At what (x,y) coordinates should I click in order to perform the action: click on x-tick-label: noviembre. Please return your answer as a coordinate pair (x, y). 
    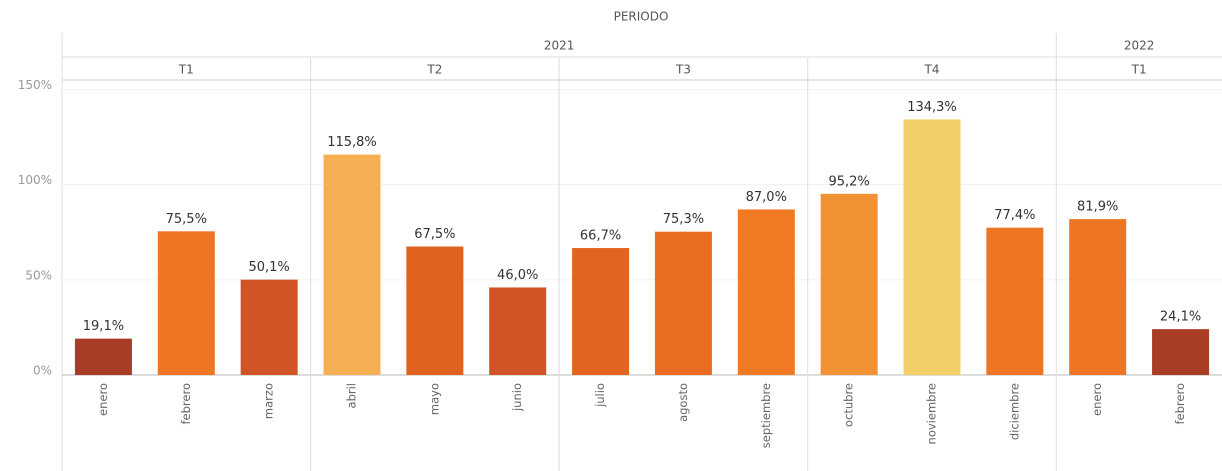
    Looking at the image, I should click on (932, 413).